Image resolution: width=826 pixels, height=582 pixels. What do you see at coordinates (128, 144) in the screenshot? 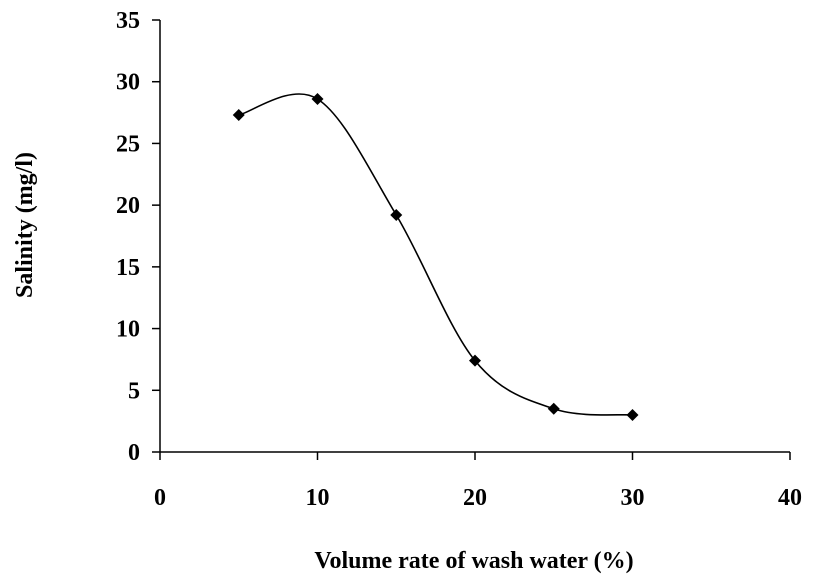
I see `y-tick-label: 25` at bounding box center [128, 144].